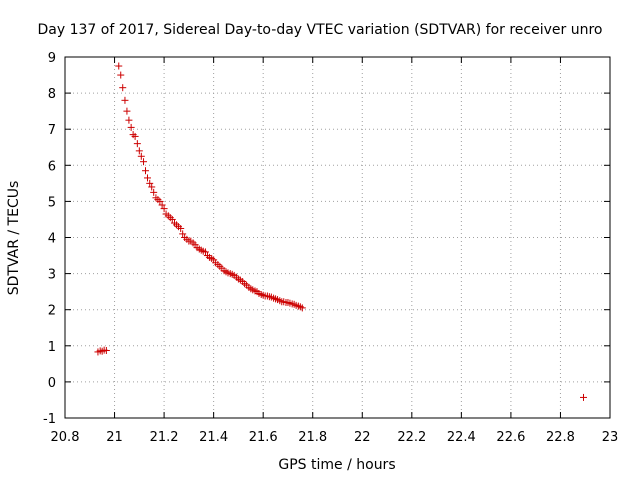 This screenshot has height=480, width=640. What do you see at coordinates (461, 437) in the screenshot?
I see `x-tick-label: 22.4` at bounding box center [461, 437].